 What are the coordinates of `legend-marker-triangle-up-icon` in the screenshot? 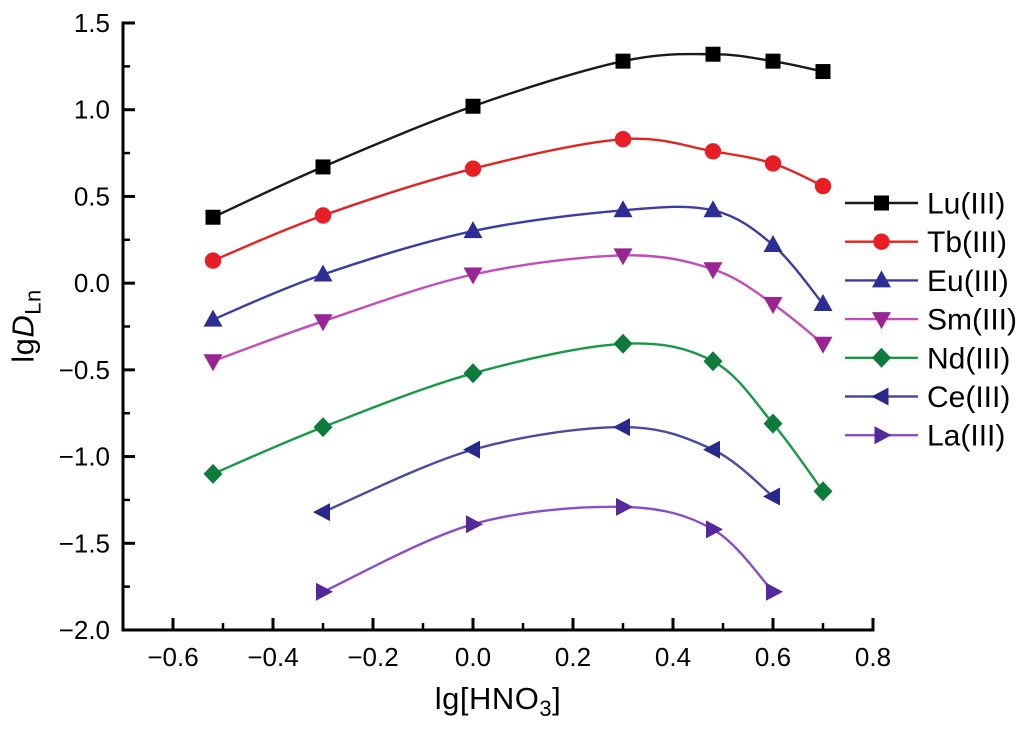 It's located at (881, 279).